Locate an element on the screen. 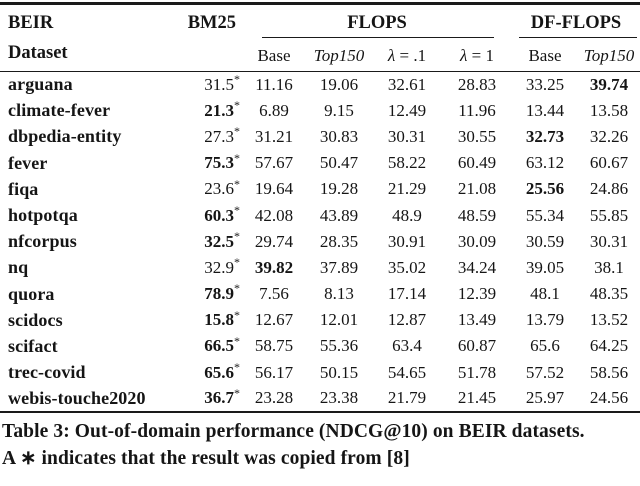 This screenshot has height=486, width=640. bm25-number: 36.7 is located at coordinates (219, 398).